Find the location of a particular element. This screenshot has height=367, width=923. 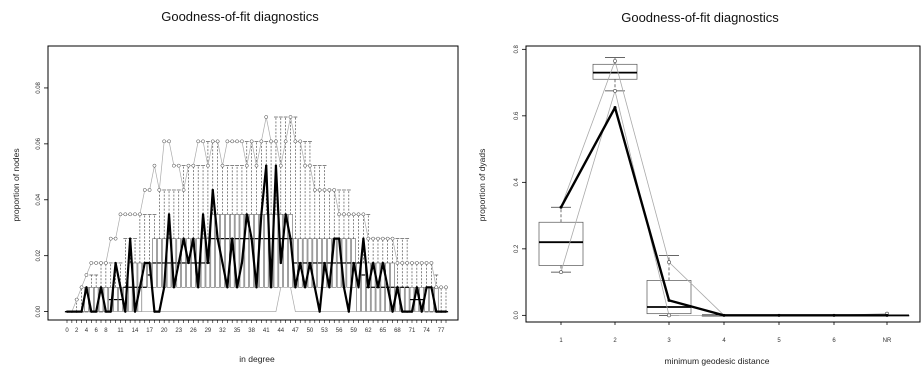

left-chart-title: Goodness-of-fit diagnostics is located at coordinates (240, 16).